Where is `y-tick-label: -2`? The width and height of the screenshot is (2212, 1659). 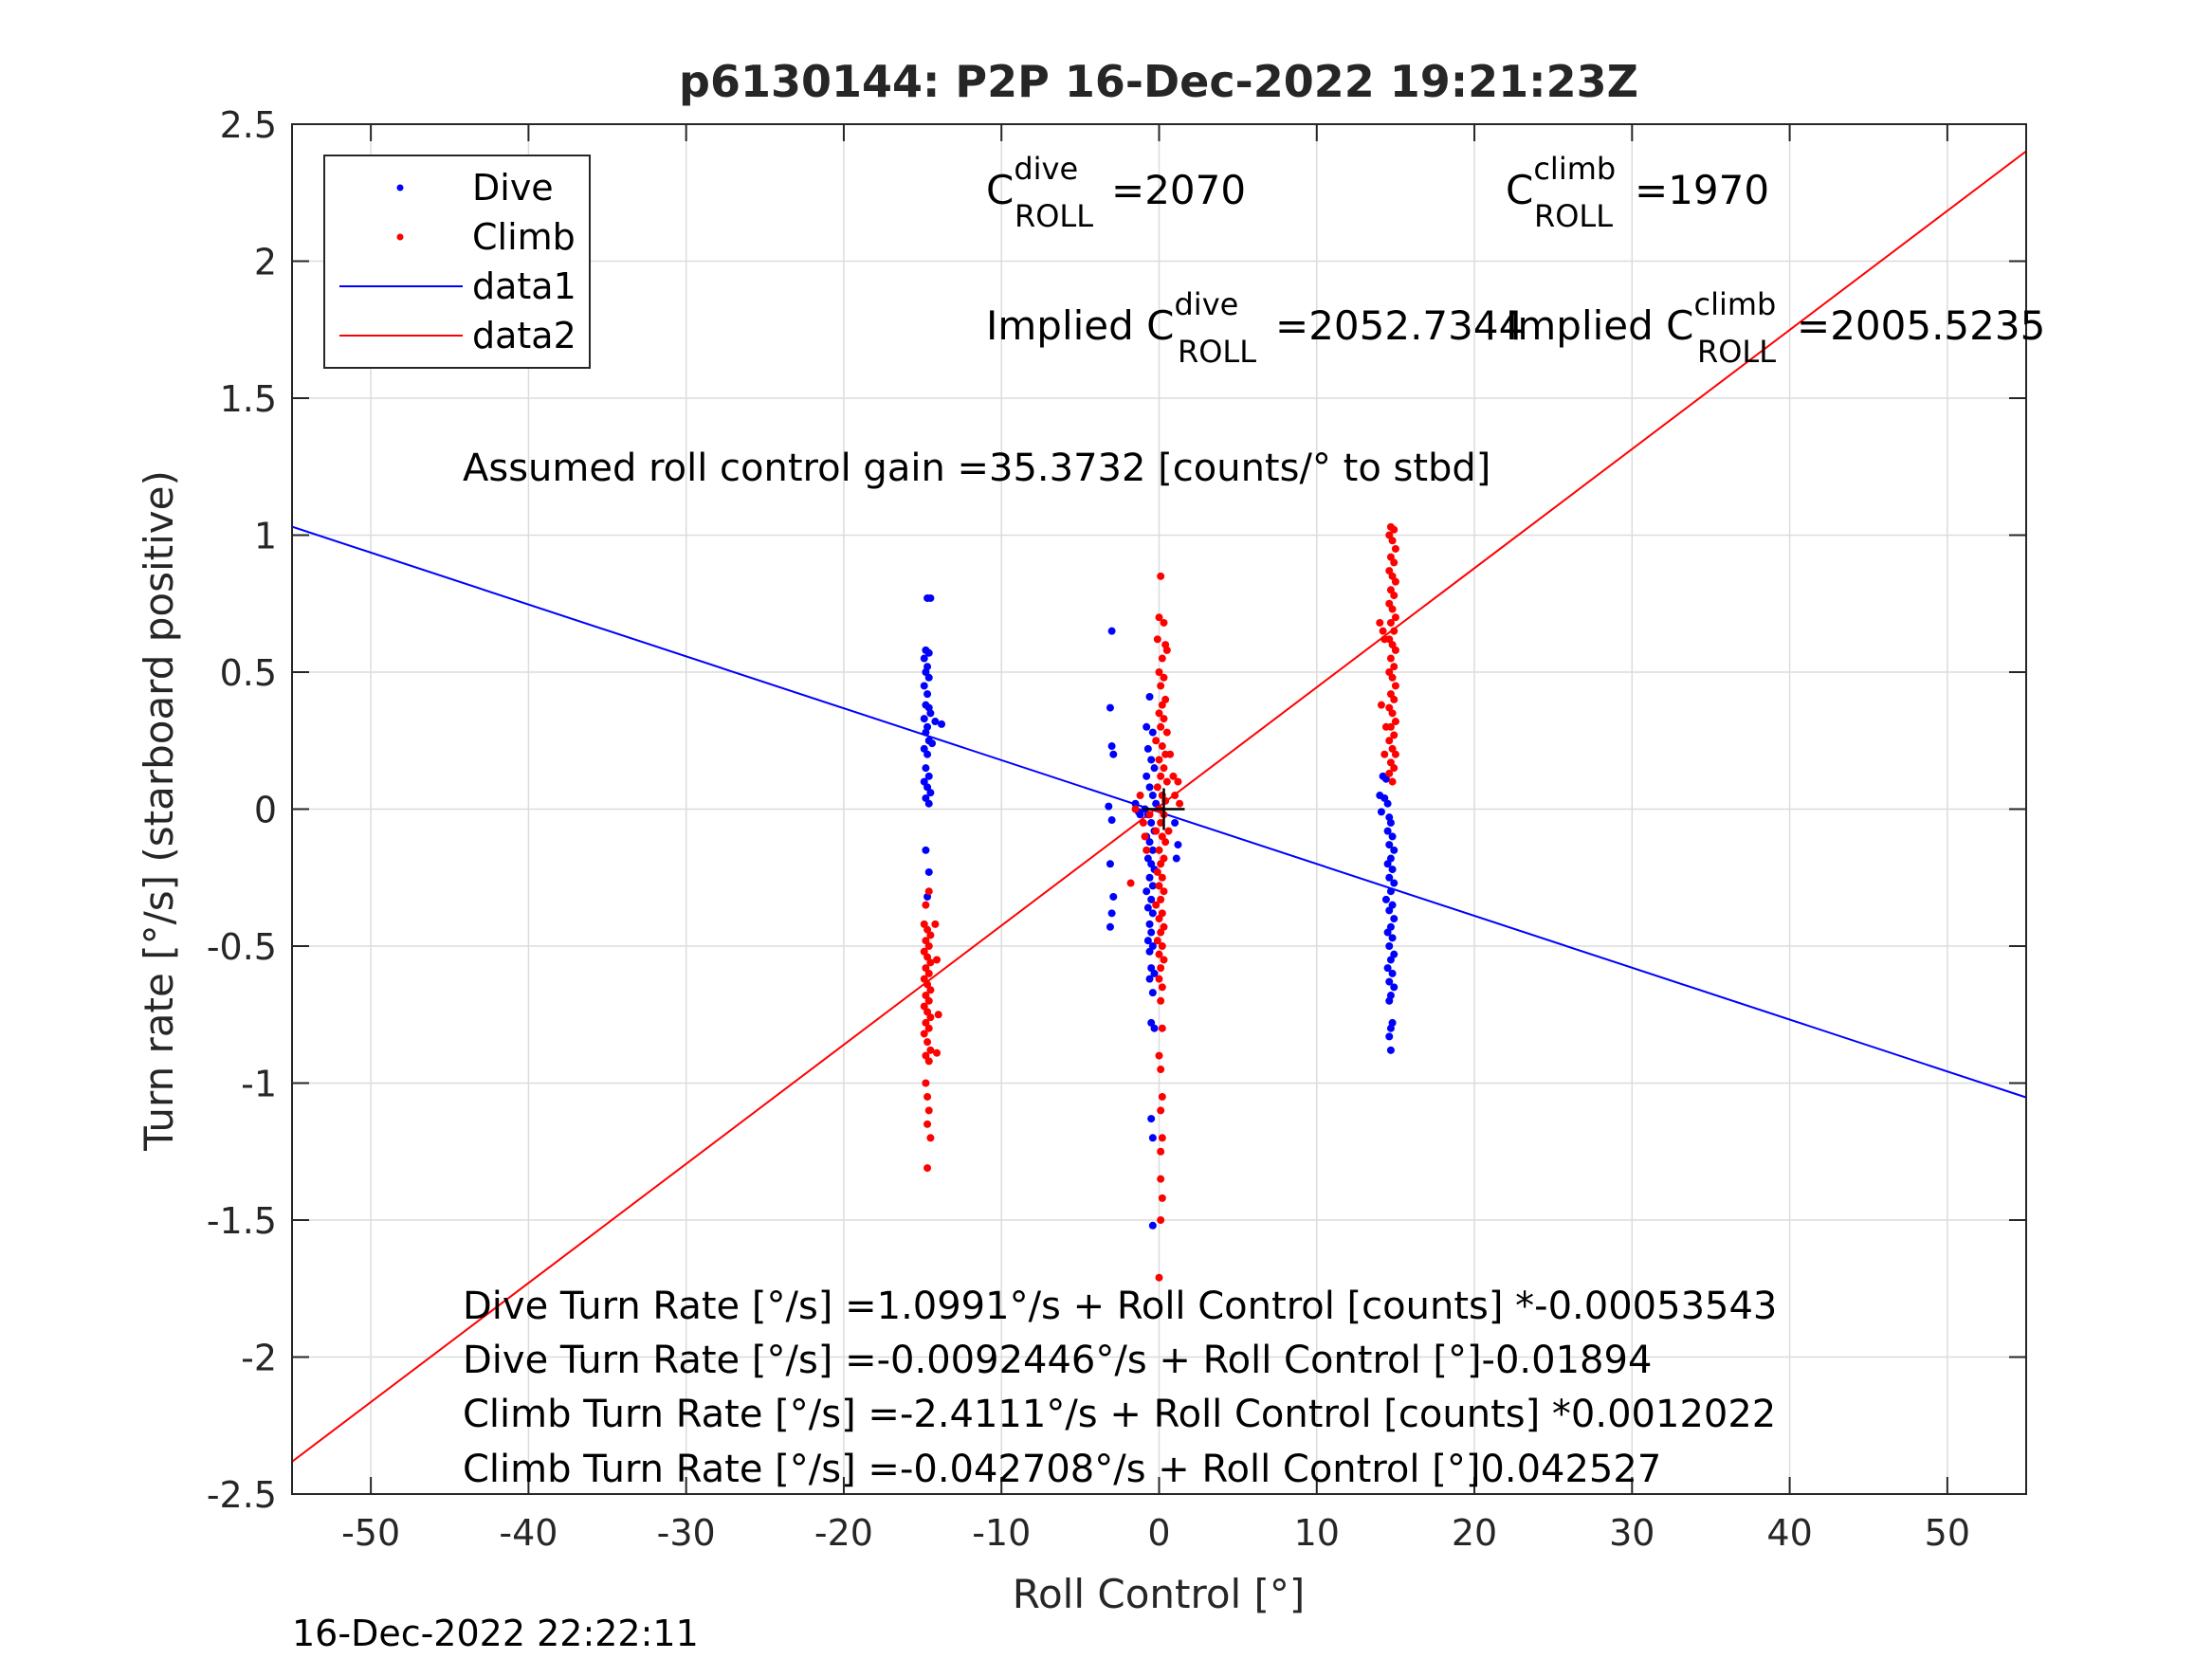 y-tick-label: -2 is located at coordinates (259, 1358).